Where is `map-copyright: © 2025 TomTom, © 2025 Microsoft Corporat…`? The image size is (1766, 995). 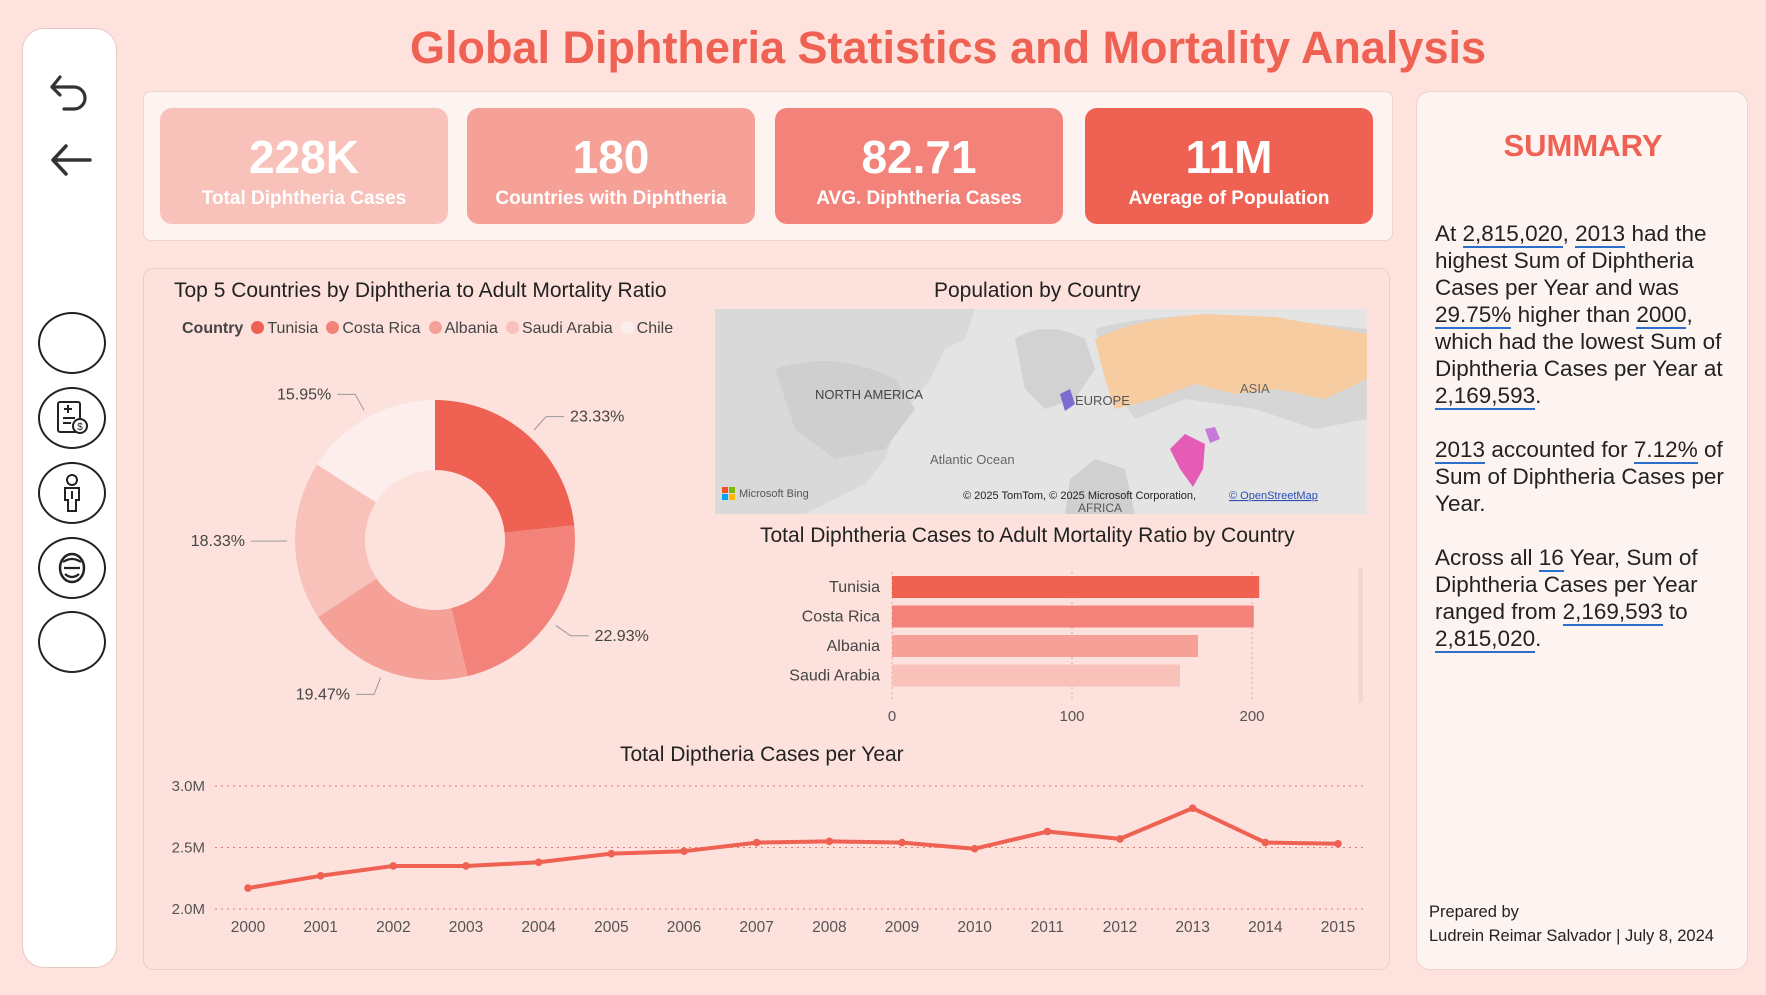
map-copyright: © 2025 TomTom, © 2025 Microsoft Corporat… is located at coordinates (1079, 496).